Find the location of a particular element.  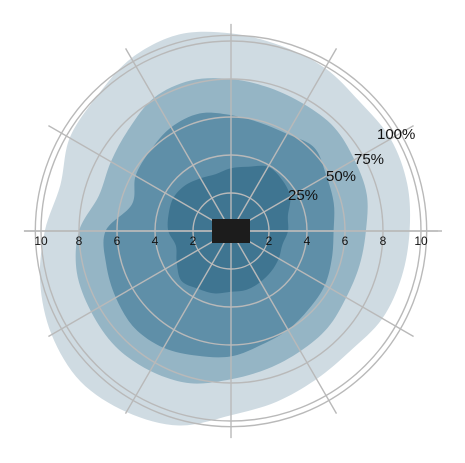

x-tick-right-6: 6 is located at coordinates (345, 241).